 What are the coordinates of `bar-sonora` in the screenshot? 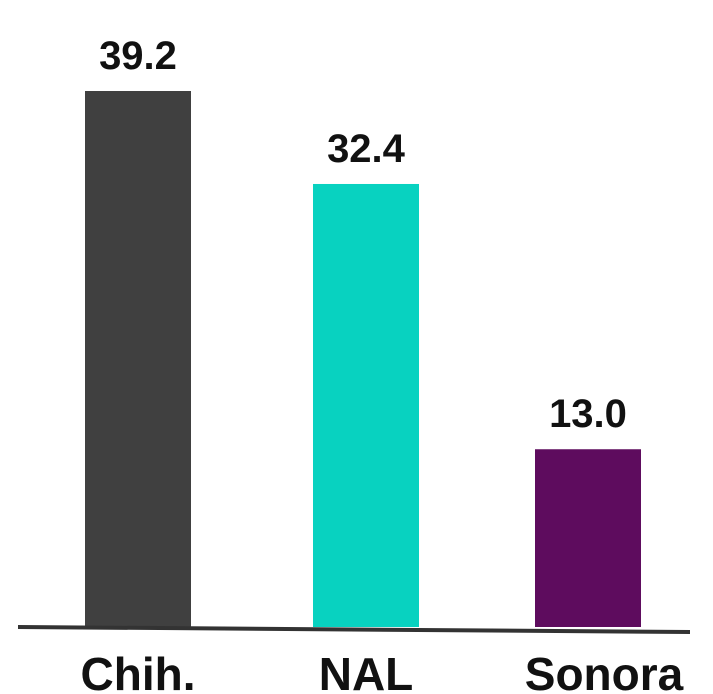 It's located at (588, 538).